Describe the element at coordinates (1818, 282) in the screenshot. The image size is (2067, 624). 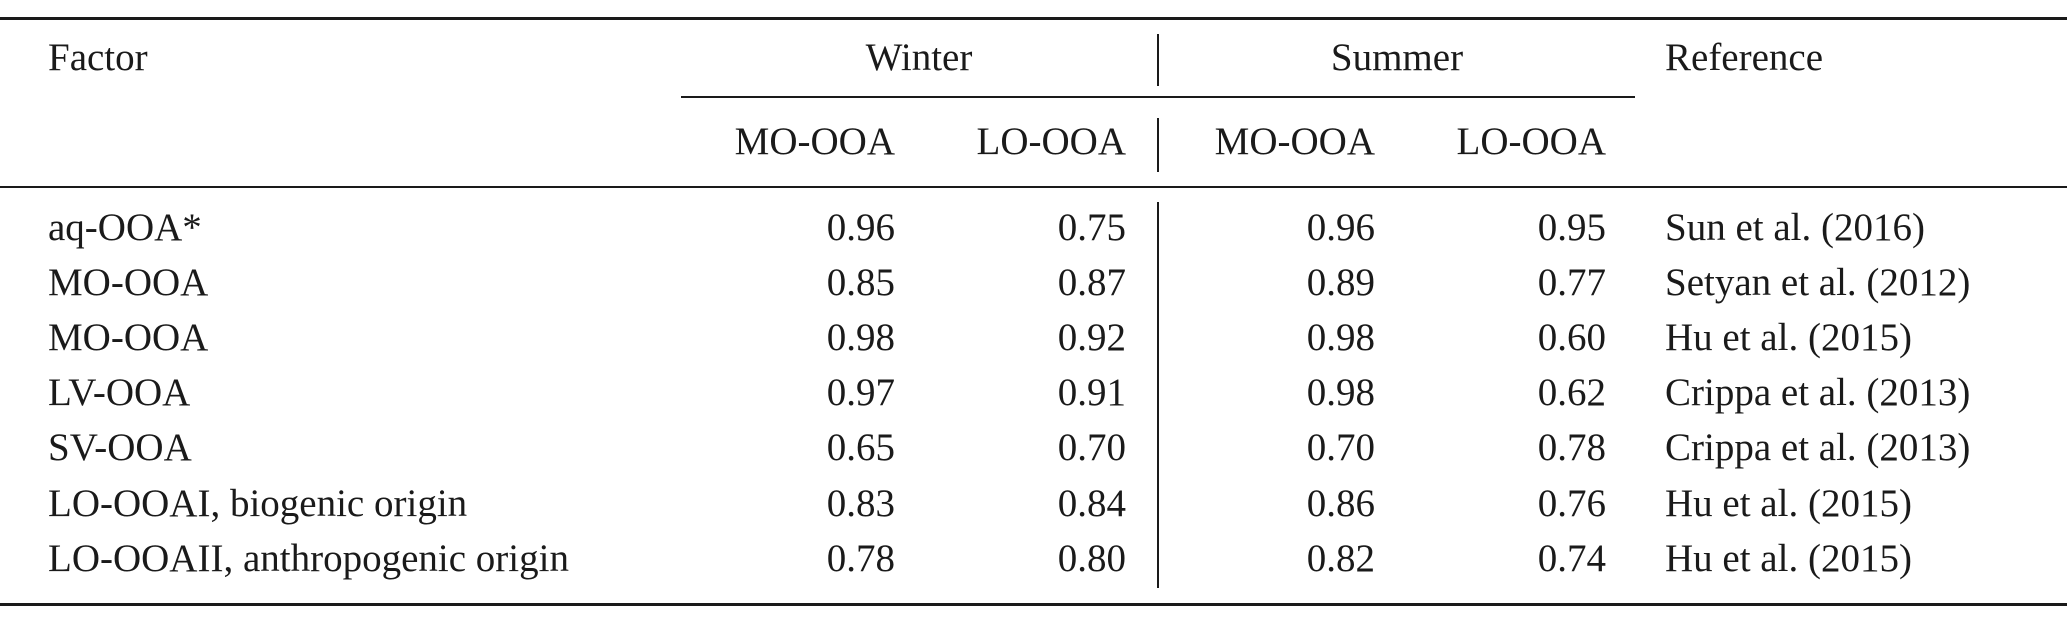
I see `cell-reference: Setyan et al. (2012)` at that location.